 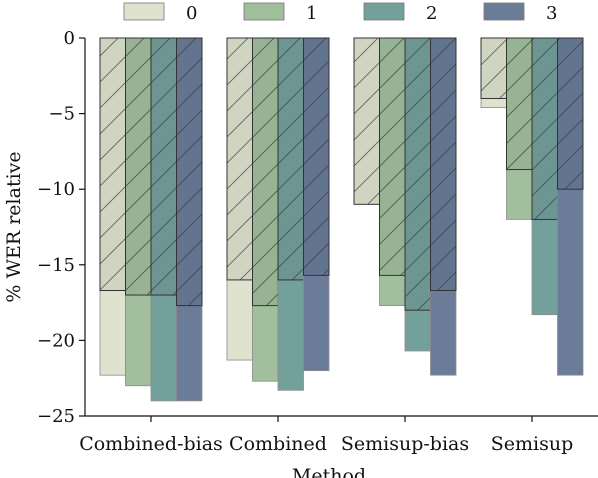 What do you see at coordinates (278, 444) in the screenshot?
I see `x-tick-label: Combined` at bounding box center [278, 444].